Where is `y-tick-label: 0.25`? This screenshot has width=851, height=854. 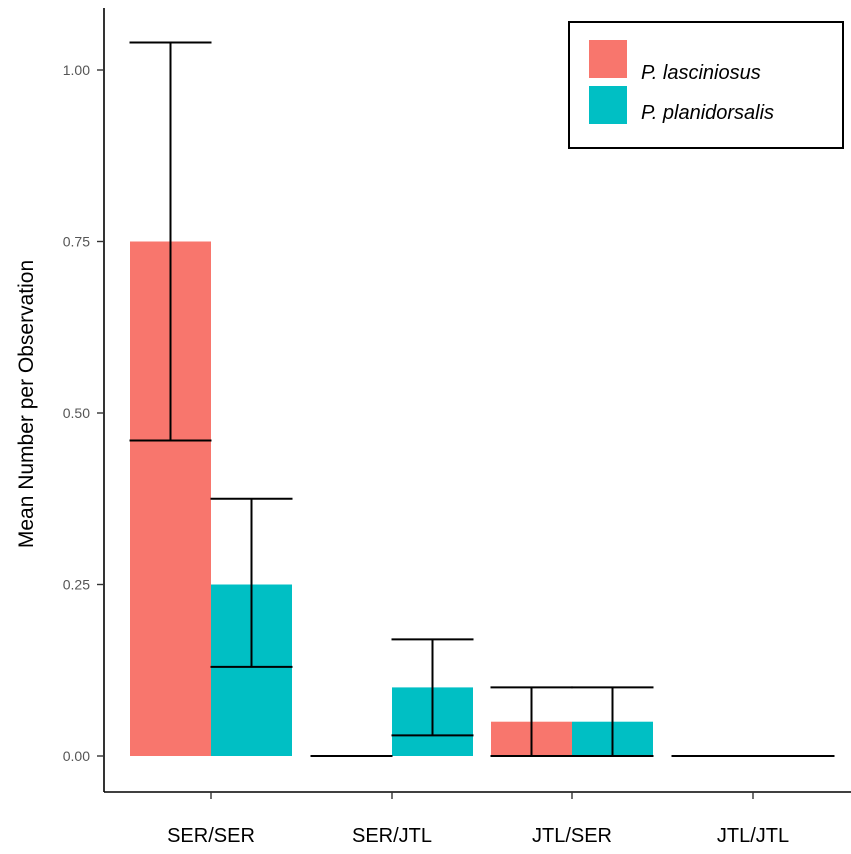 y-tick-label: 0.25 is located at coordinates (76, 585).